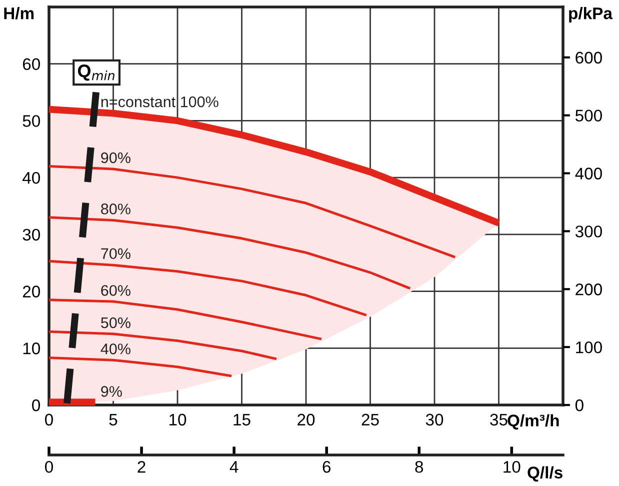 This screenshot has width=619, height=486. I want to click on series-label: 40%, so click(115, 349).